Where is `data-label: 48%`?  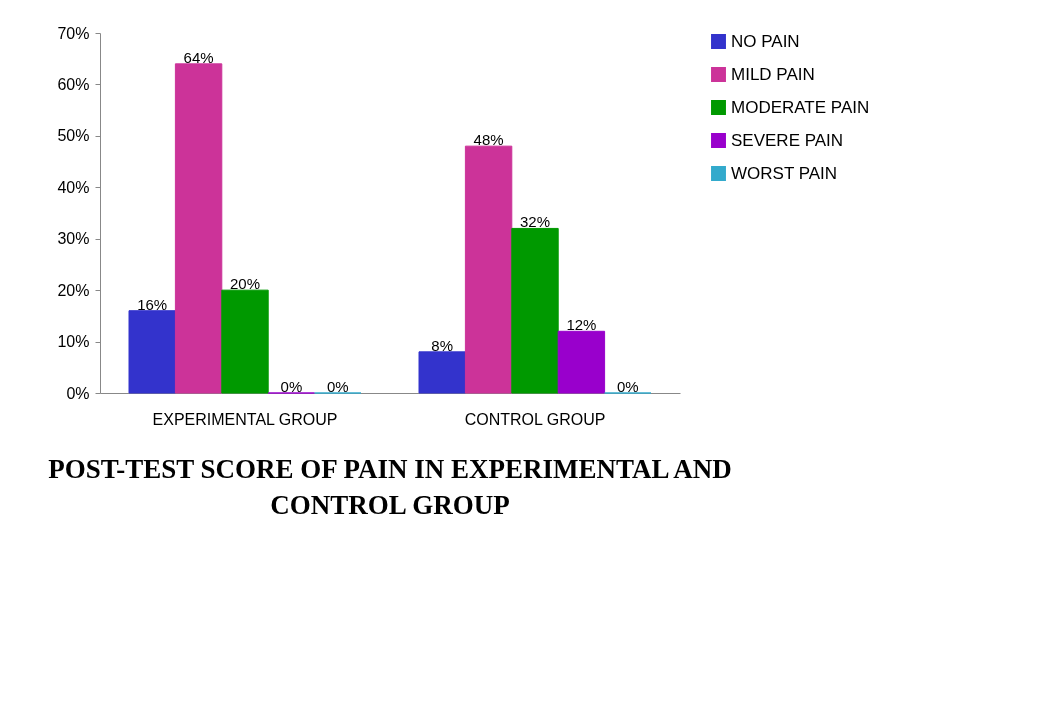
data-label: 48% is located at coordinates (488, 140).